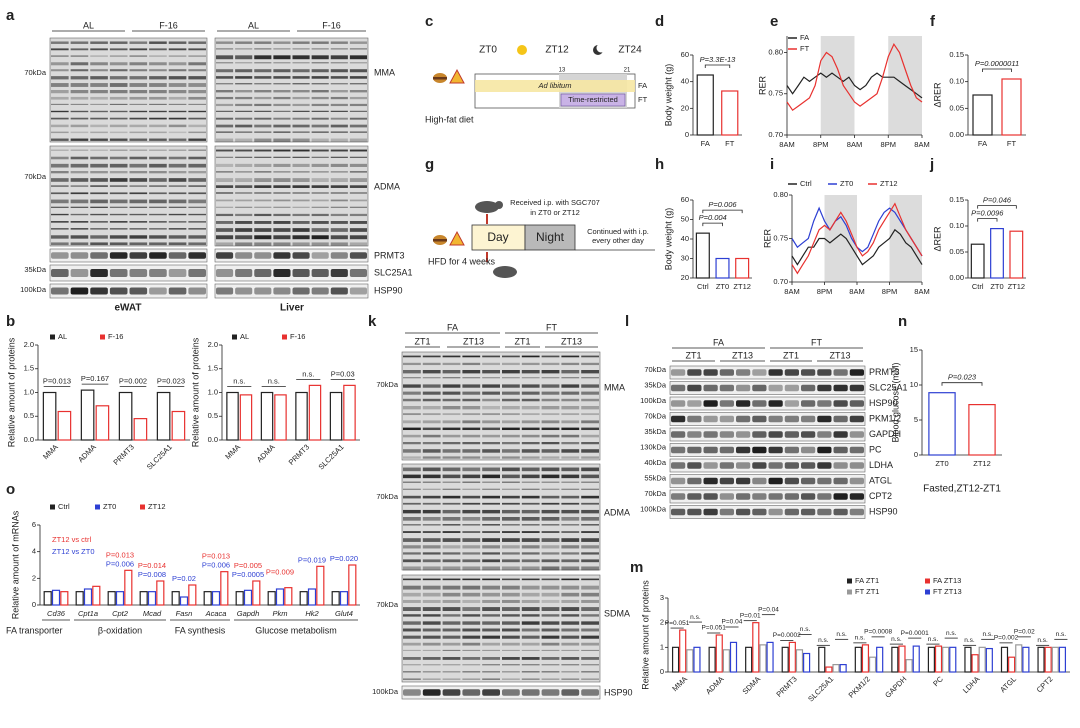  I want to click on night-box, so click(550, 237).